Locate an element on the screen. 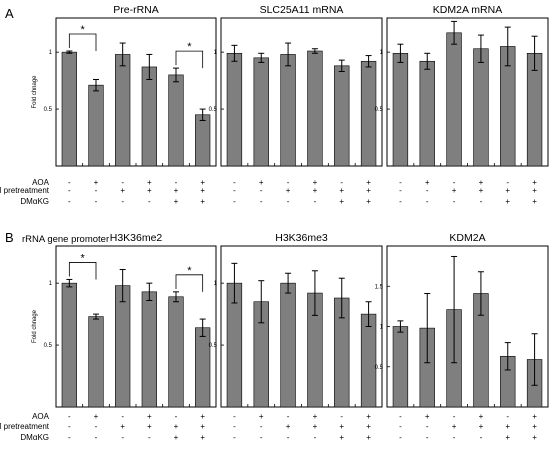 The width and height of the screenshot is (550, 450). chart-3: H3K36me2 0.5 1 Fold chnage * * is located at coordinates (124, 320).